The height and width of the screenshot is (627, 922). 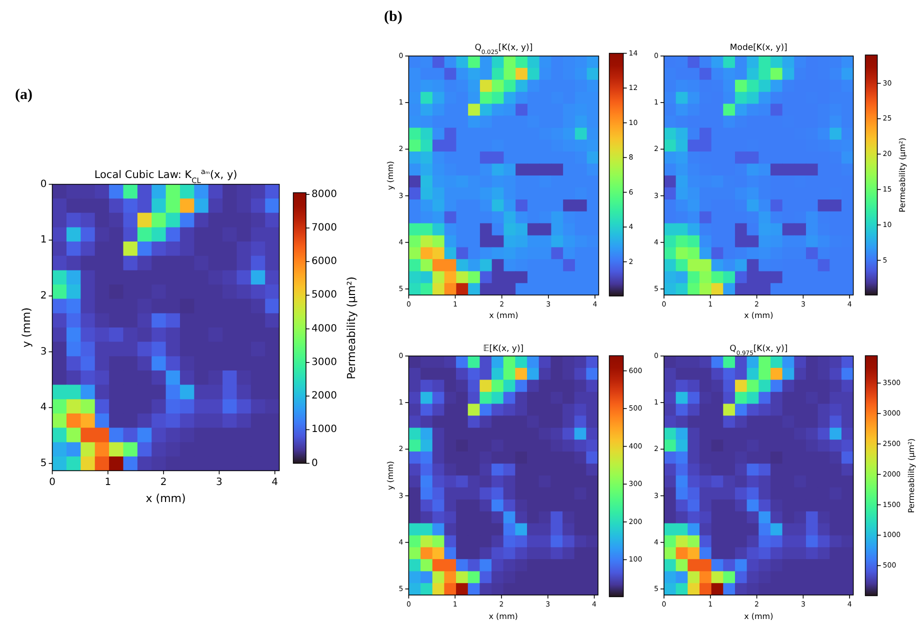 I want to click on y-tick-label: 1, so click(x=43, y=240).